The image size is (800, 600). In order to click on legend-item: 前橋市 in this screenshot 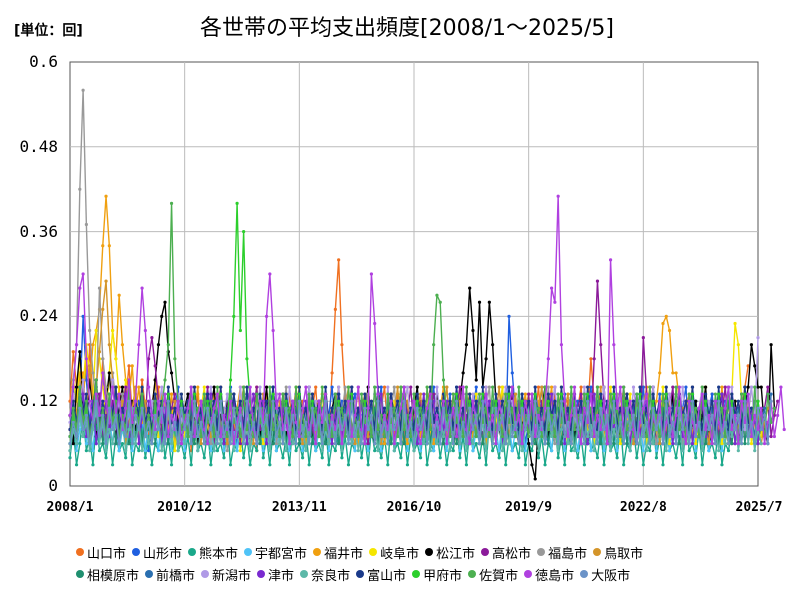, I will do `click(170, 574)`.